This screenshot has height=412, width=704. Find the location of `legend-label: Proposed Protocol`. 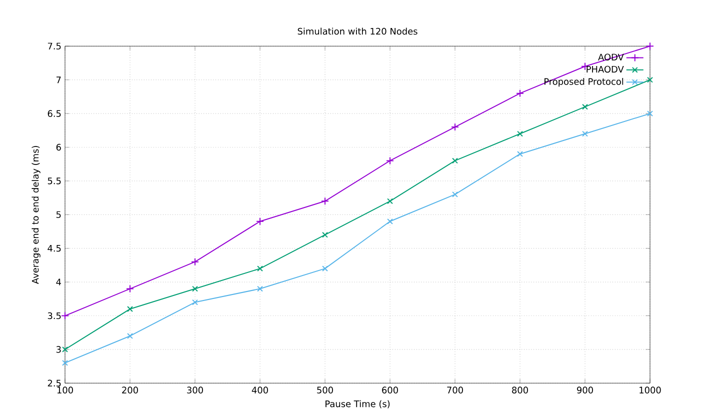

legend-label: Proposed Protocol is located at coordinates (584, 82).